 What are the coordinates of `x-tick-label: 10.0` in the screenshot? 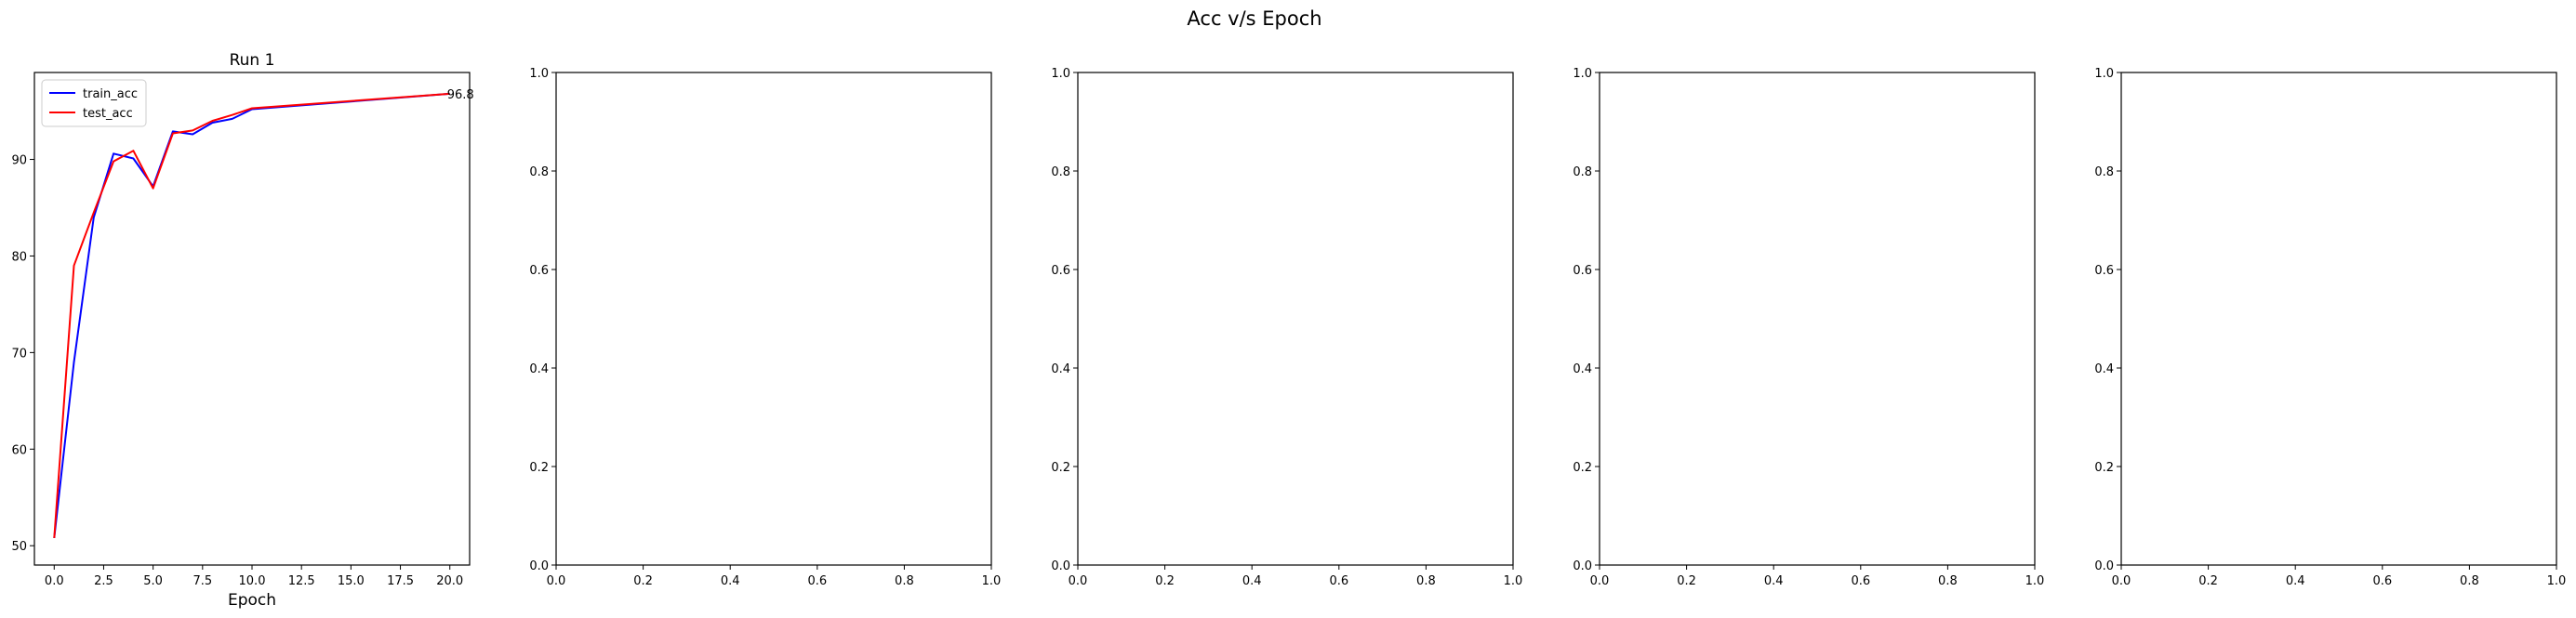 It's located at (252, 581).